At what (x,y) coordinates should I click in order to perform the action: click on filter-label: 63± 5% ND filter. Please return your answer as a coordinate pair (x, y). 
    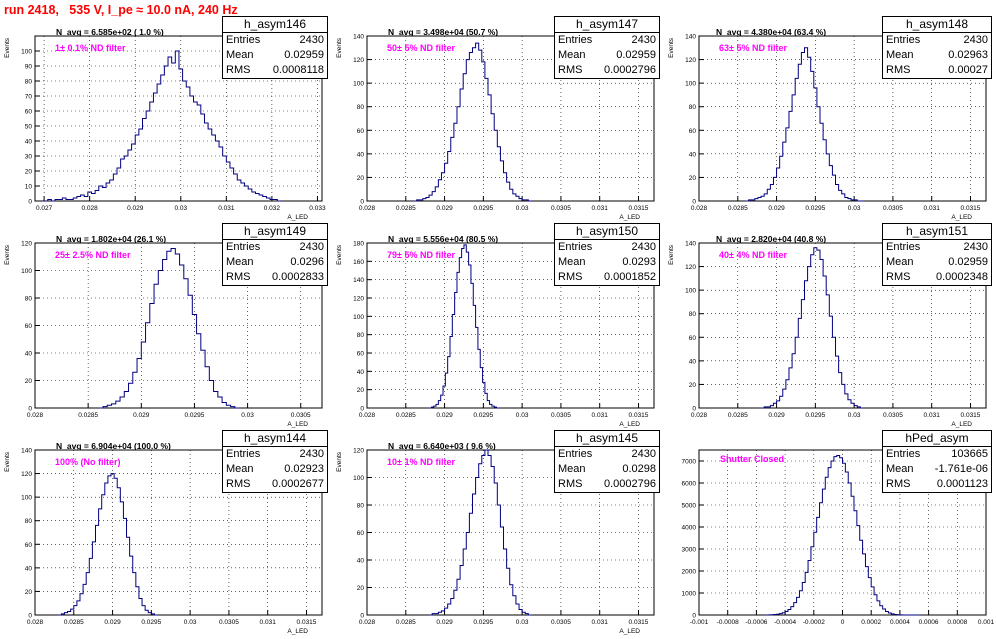
    Looking at the image, I should click on (753, 48).